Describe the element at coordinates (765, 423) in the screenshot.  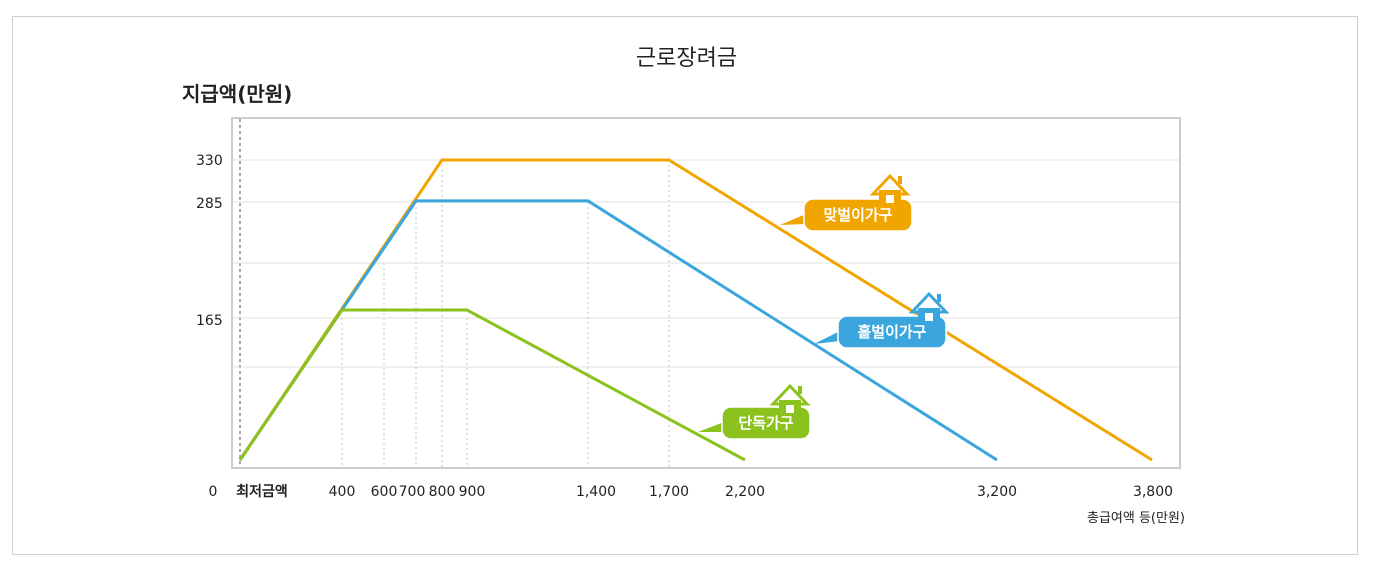
I see `legend-label: 단독가구` at that location.